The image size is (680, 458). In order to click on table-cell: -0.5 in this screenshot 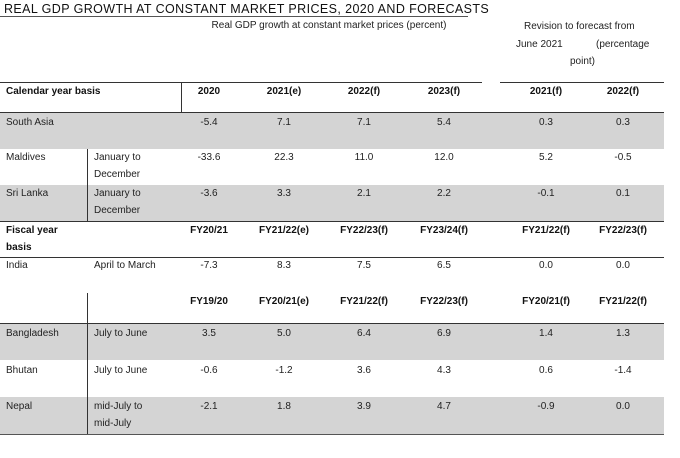, I will do `click(623, 157)`.